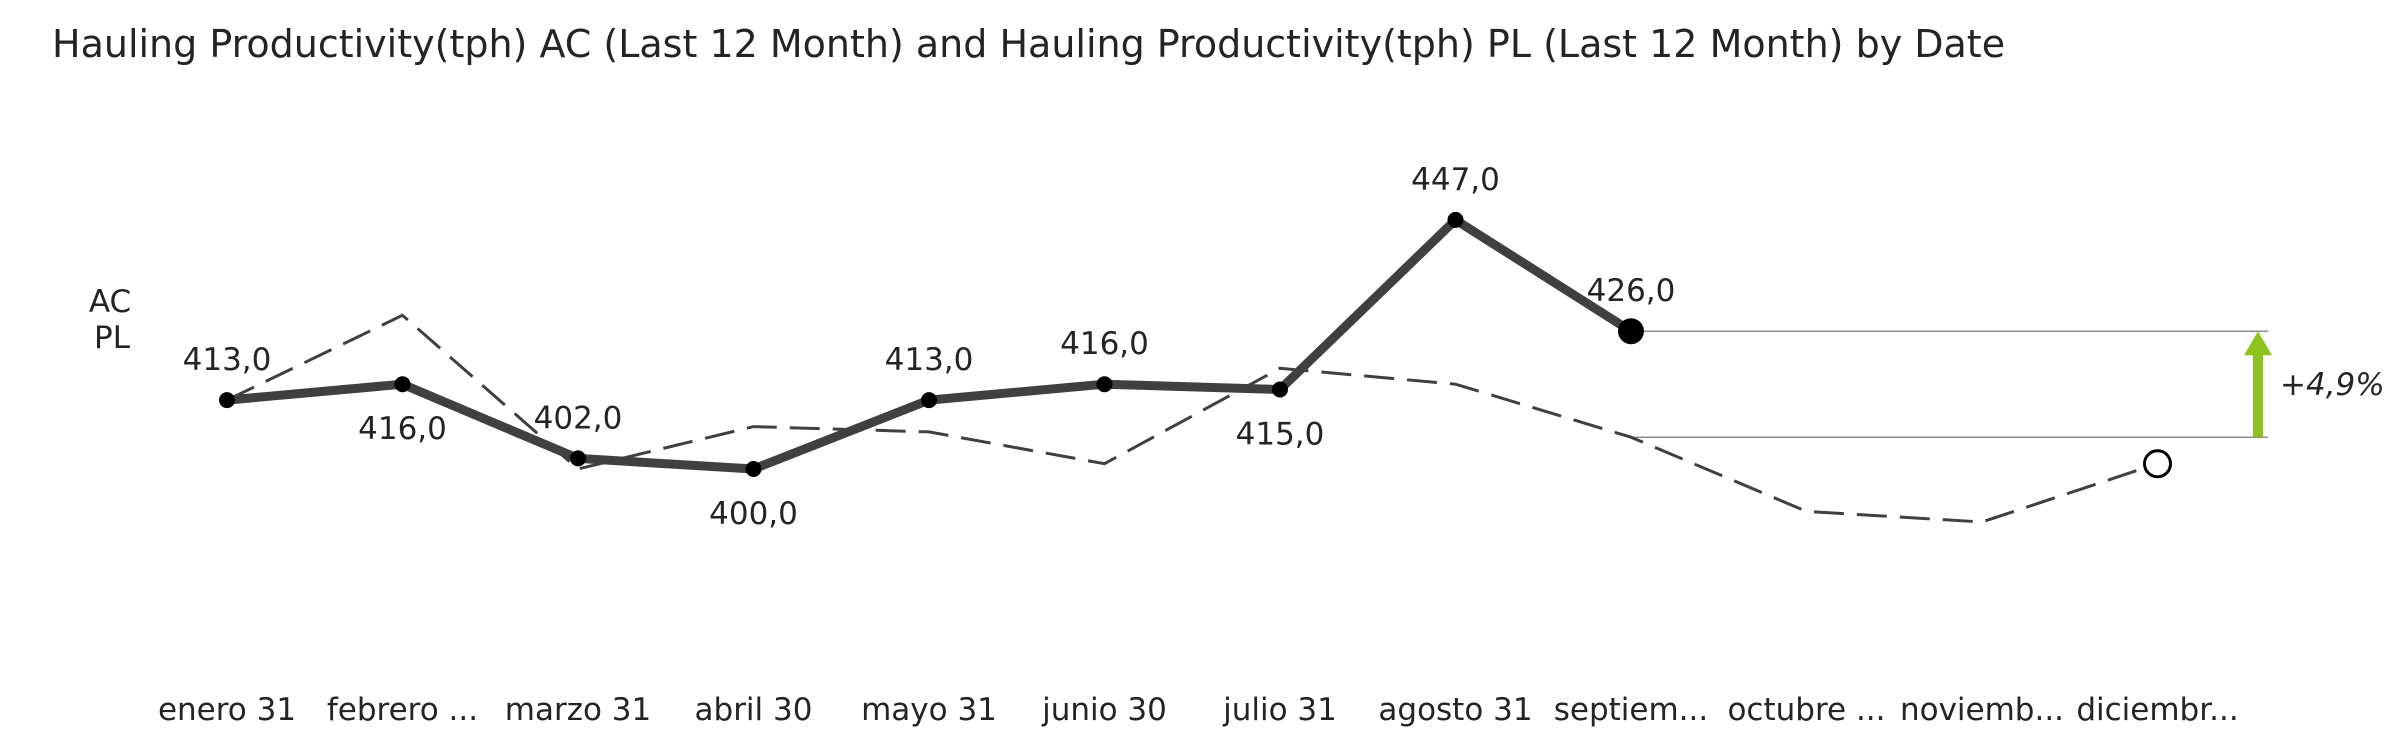  I want to click on legend-ac: AC, so click(110, 302).